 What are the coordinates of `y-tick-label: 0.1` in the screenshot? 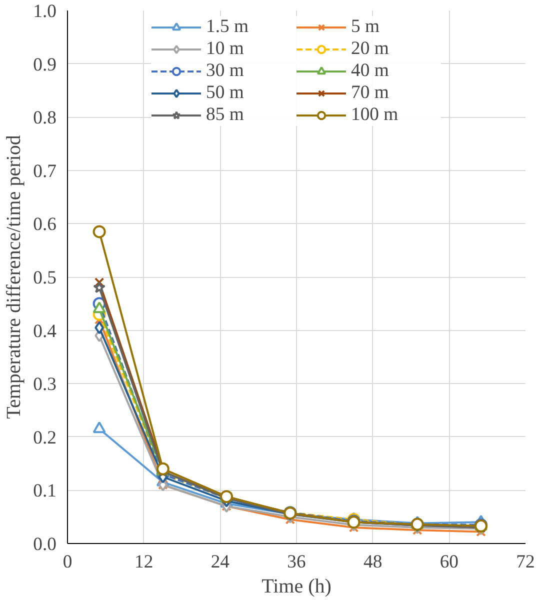 It's located at (45, 491).